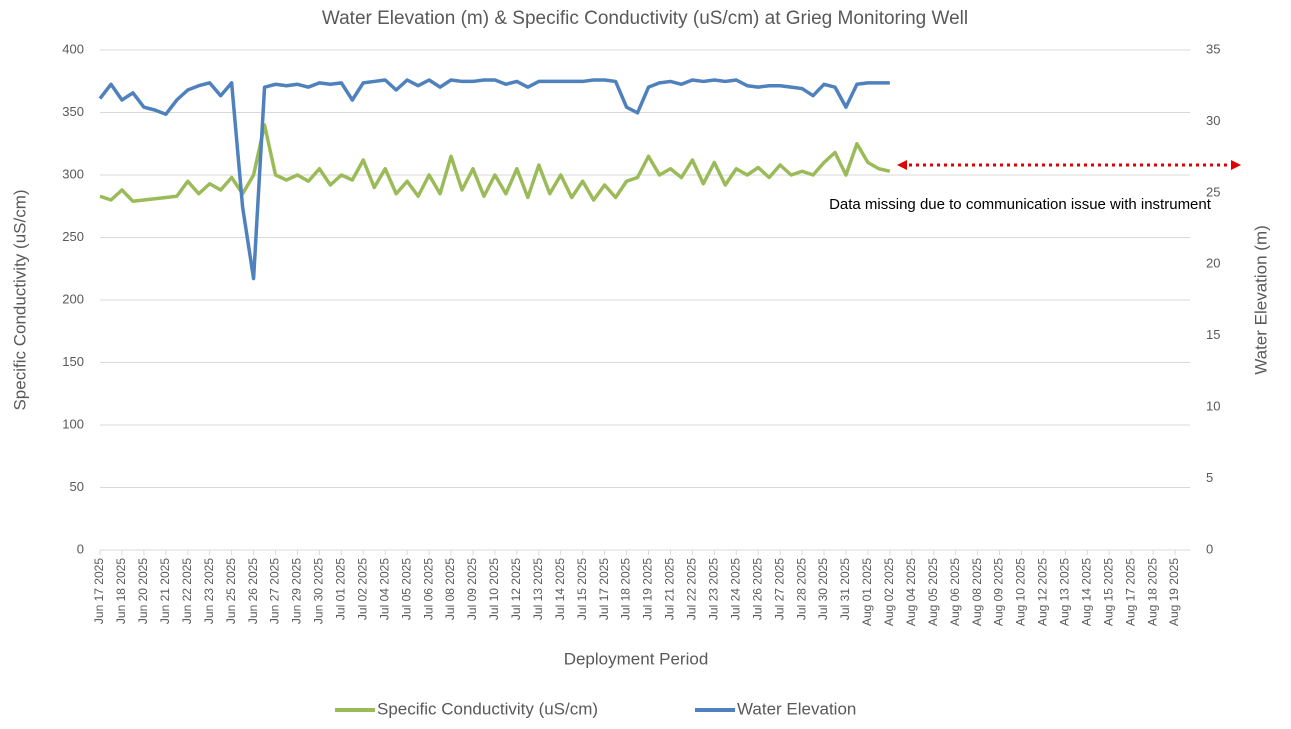  What do you see at coordinates (1213, 406) in the screenshot?
I see `y2-tick-label: 10` at bounding box center [1213, 406].